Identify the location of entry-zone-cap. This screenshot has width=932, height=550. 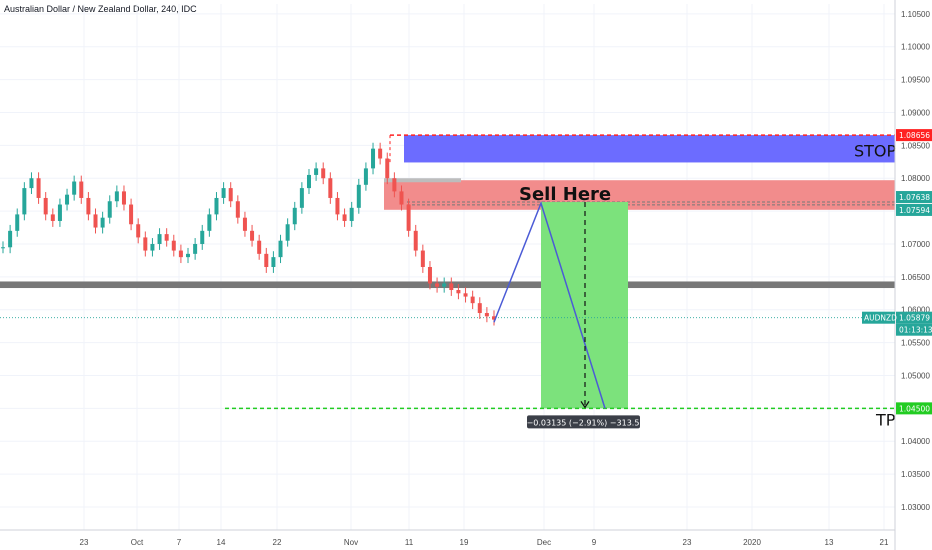
(422, 180).